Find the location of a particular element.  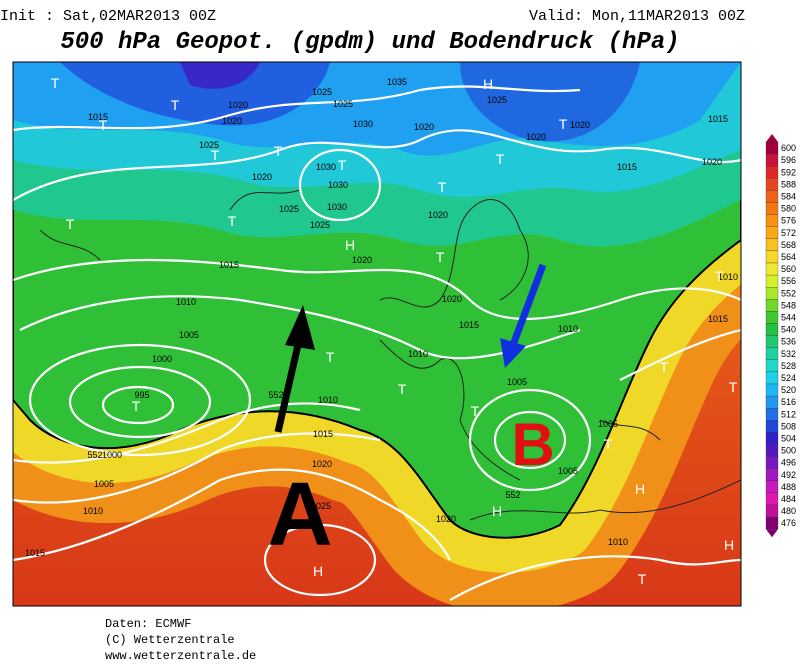

colorbar-label: 520 is located at coordinates (788, 390).